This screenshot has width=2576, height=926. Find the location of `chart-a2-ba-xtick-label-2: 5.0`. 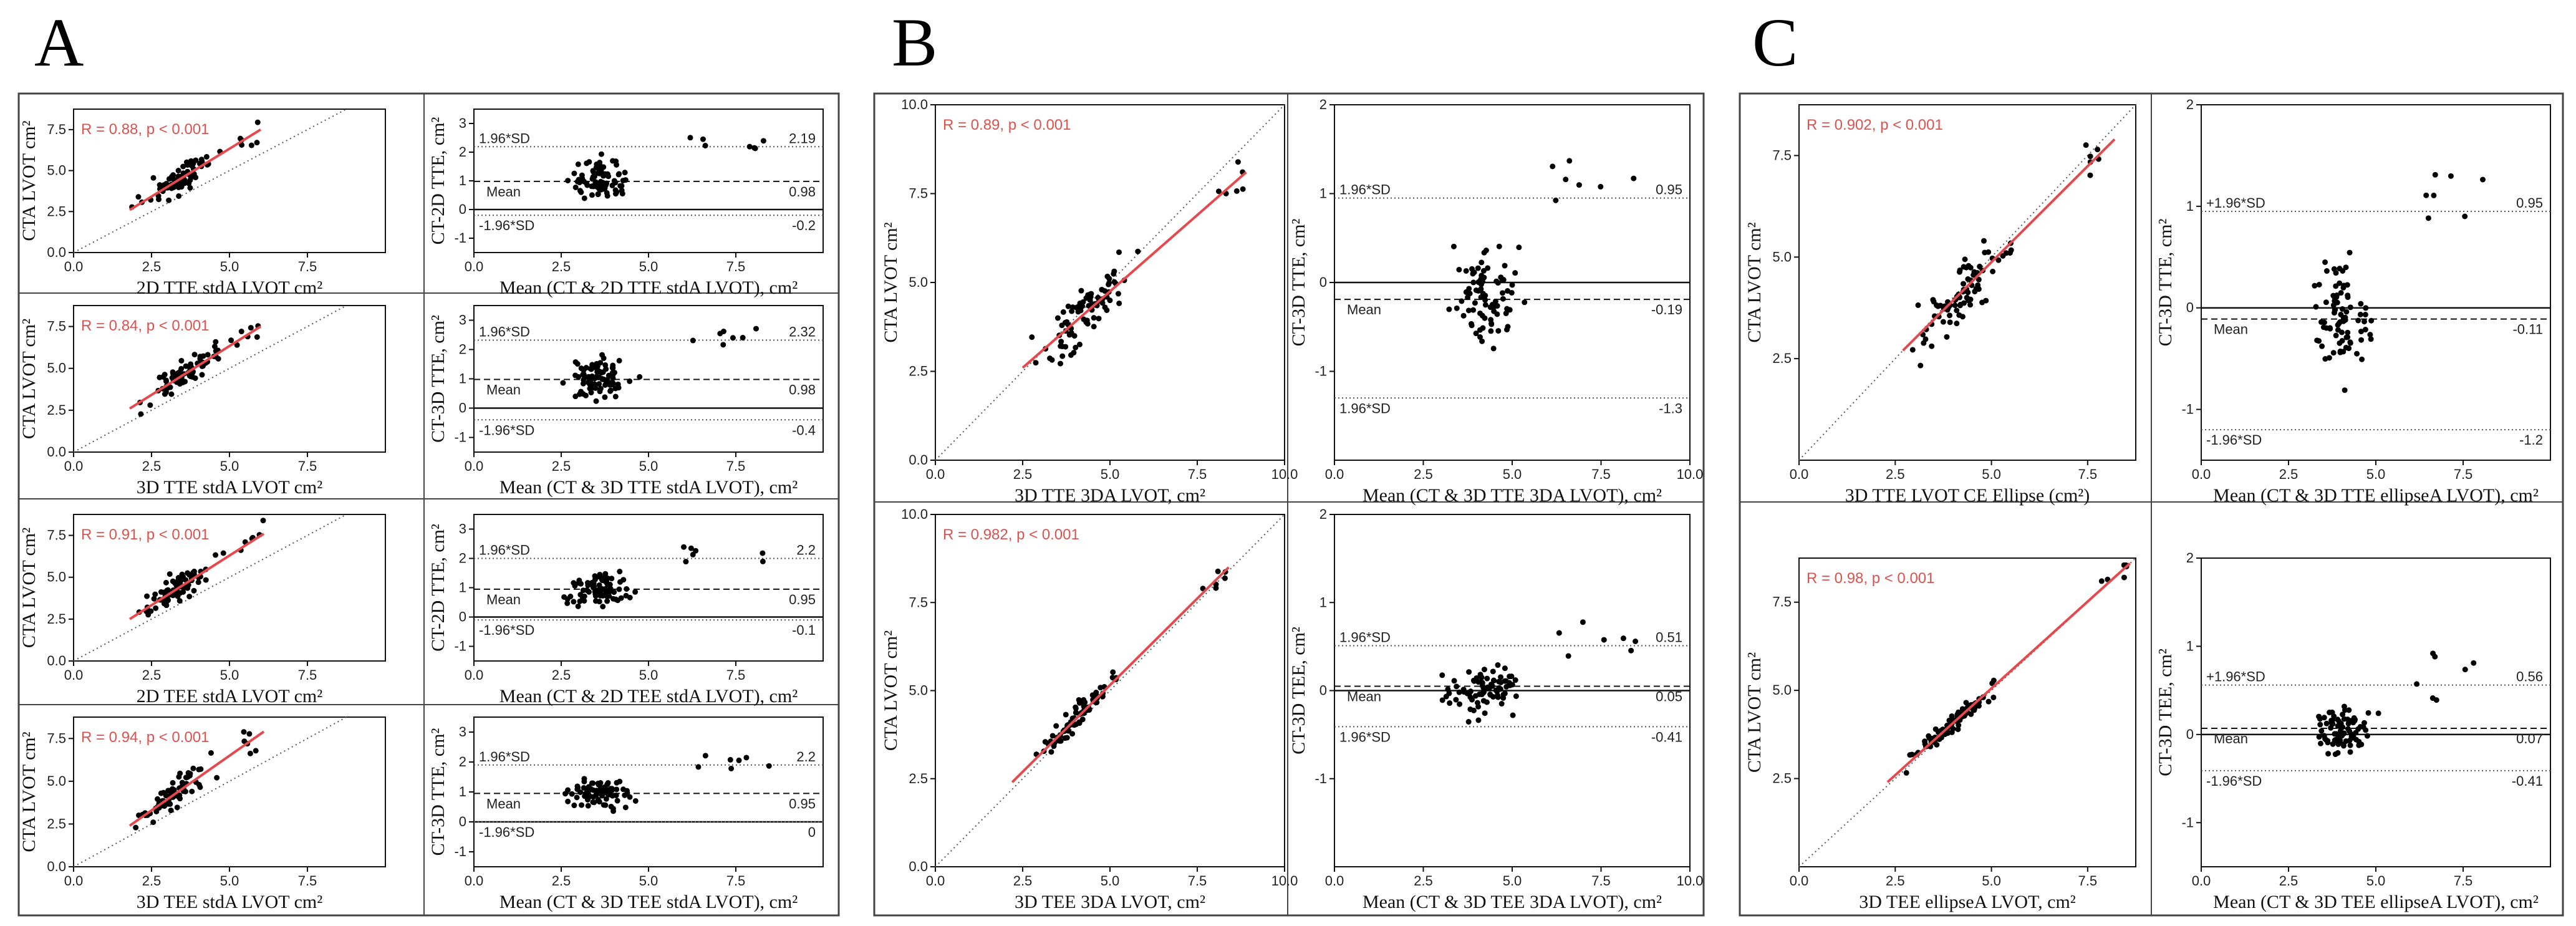

chart-a2-ba-xtick-label-2: 5.0 is located at coordinates (648, 466).